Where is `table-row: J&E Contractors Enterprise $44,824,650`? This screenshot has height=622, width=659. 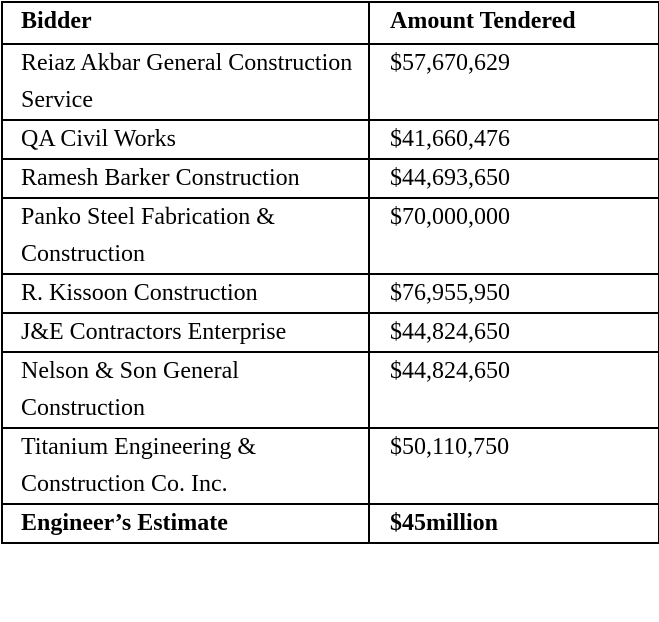 table-row: J&E Contractors Enterprise $44,824,650 is located at coordinates (330, 332).